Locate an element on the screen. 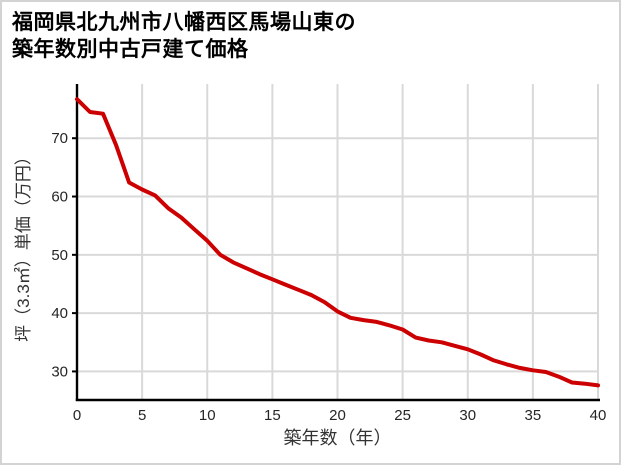  x-tick-label: 20 is located at coordinates (337, 415).